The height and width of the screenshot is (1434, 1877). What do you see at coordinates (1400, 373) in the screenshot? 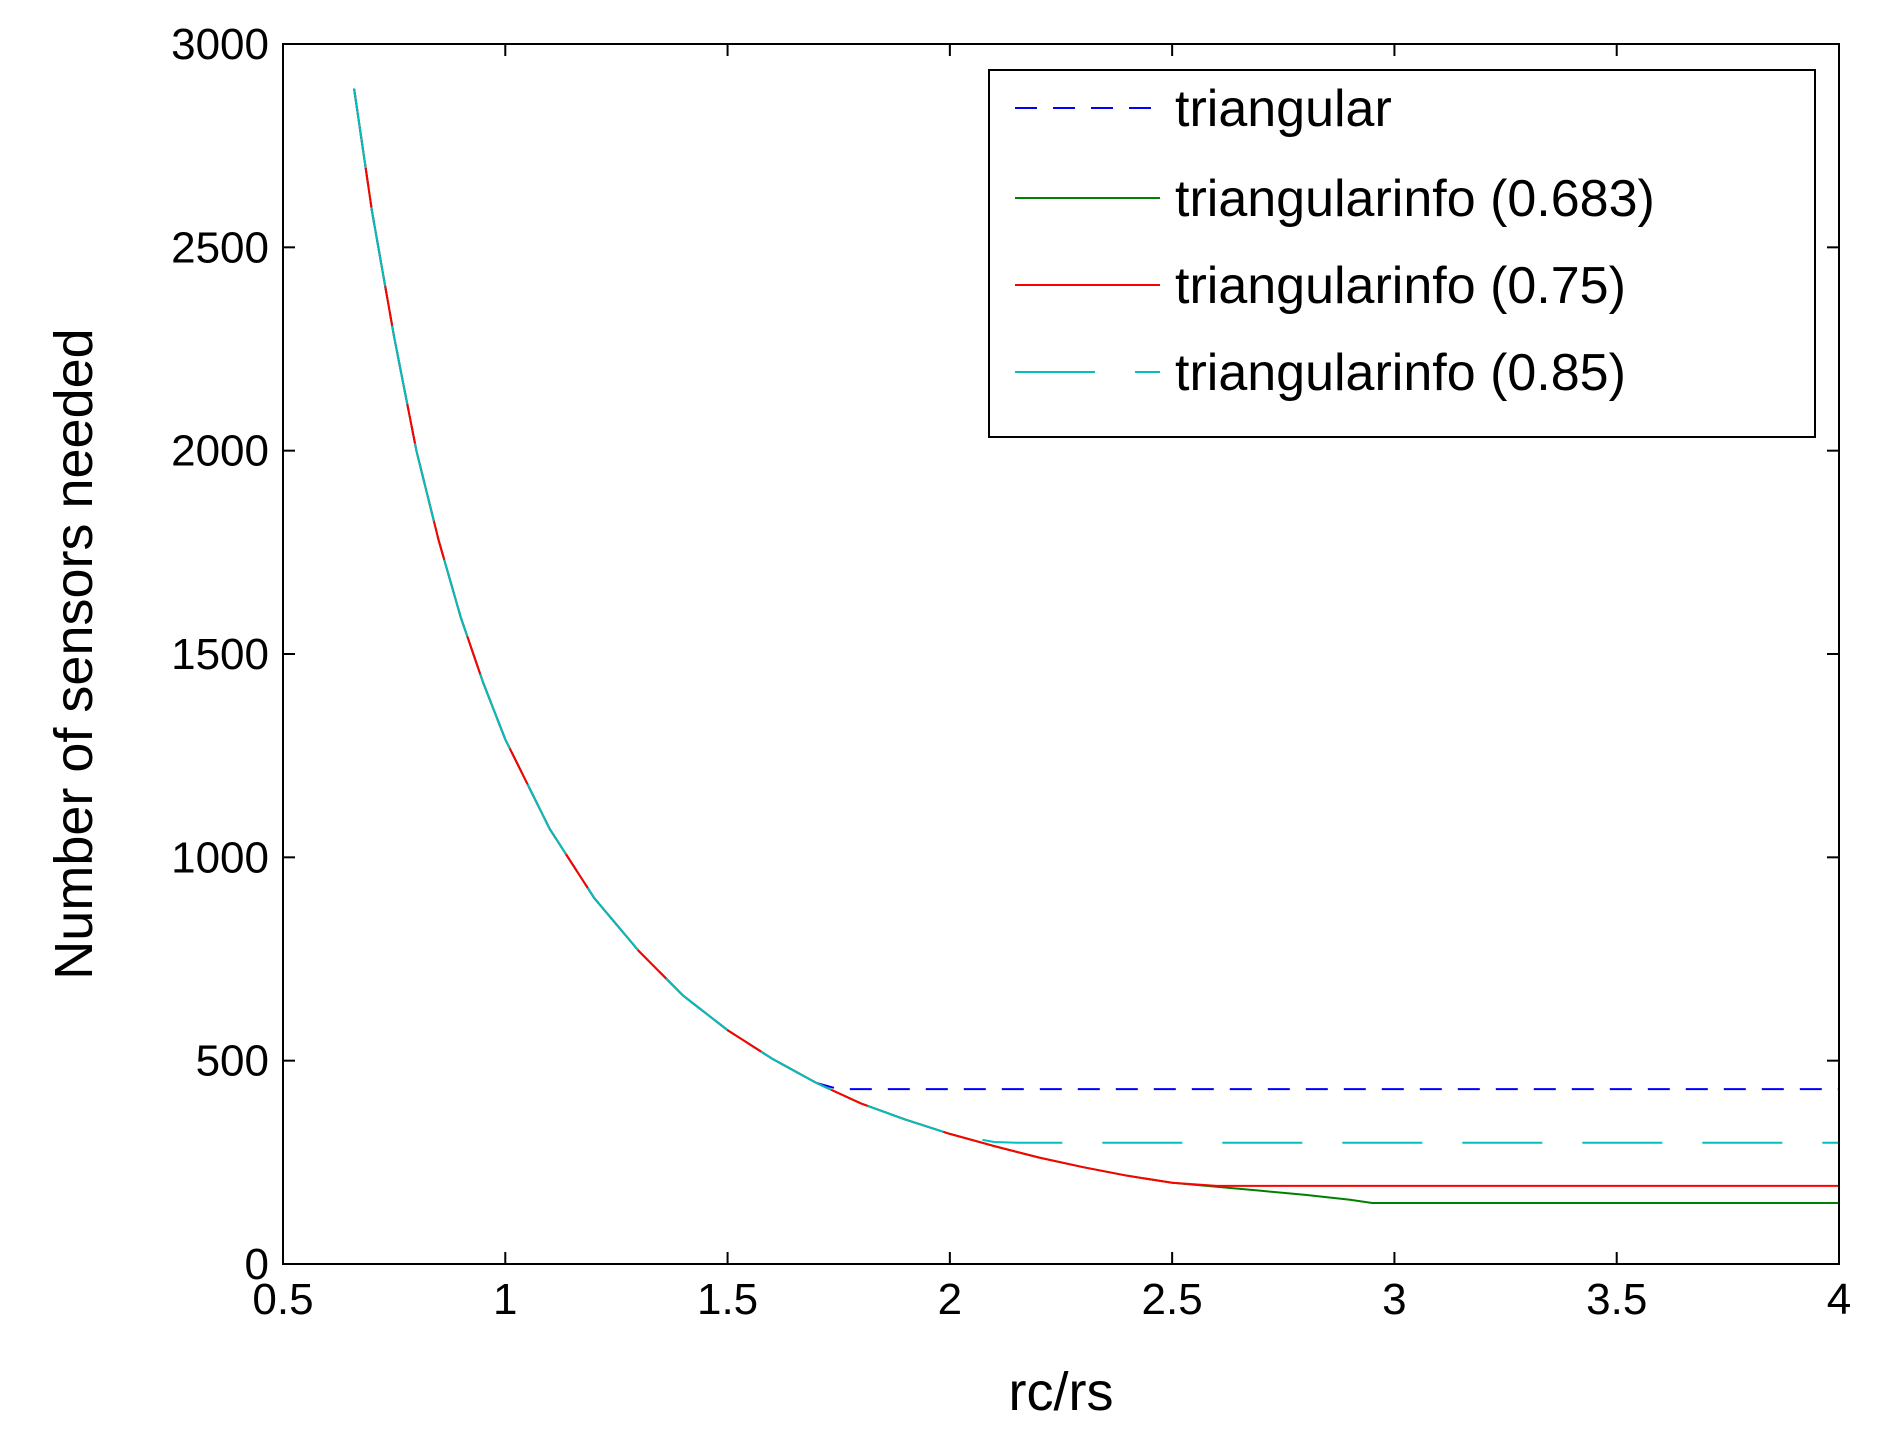
I see `legend-label-3: triangularinfo (0.85)` at bounding box center [1400, 373].